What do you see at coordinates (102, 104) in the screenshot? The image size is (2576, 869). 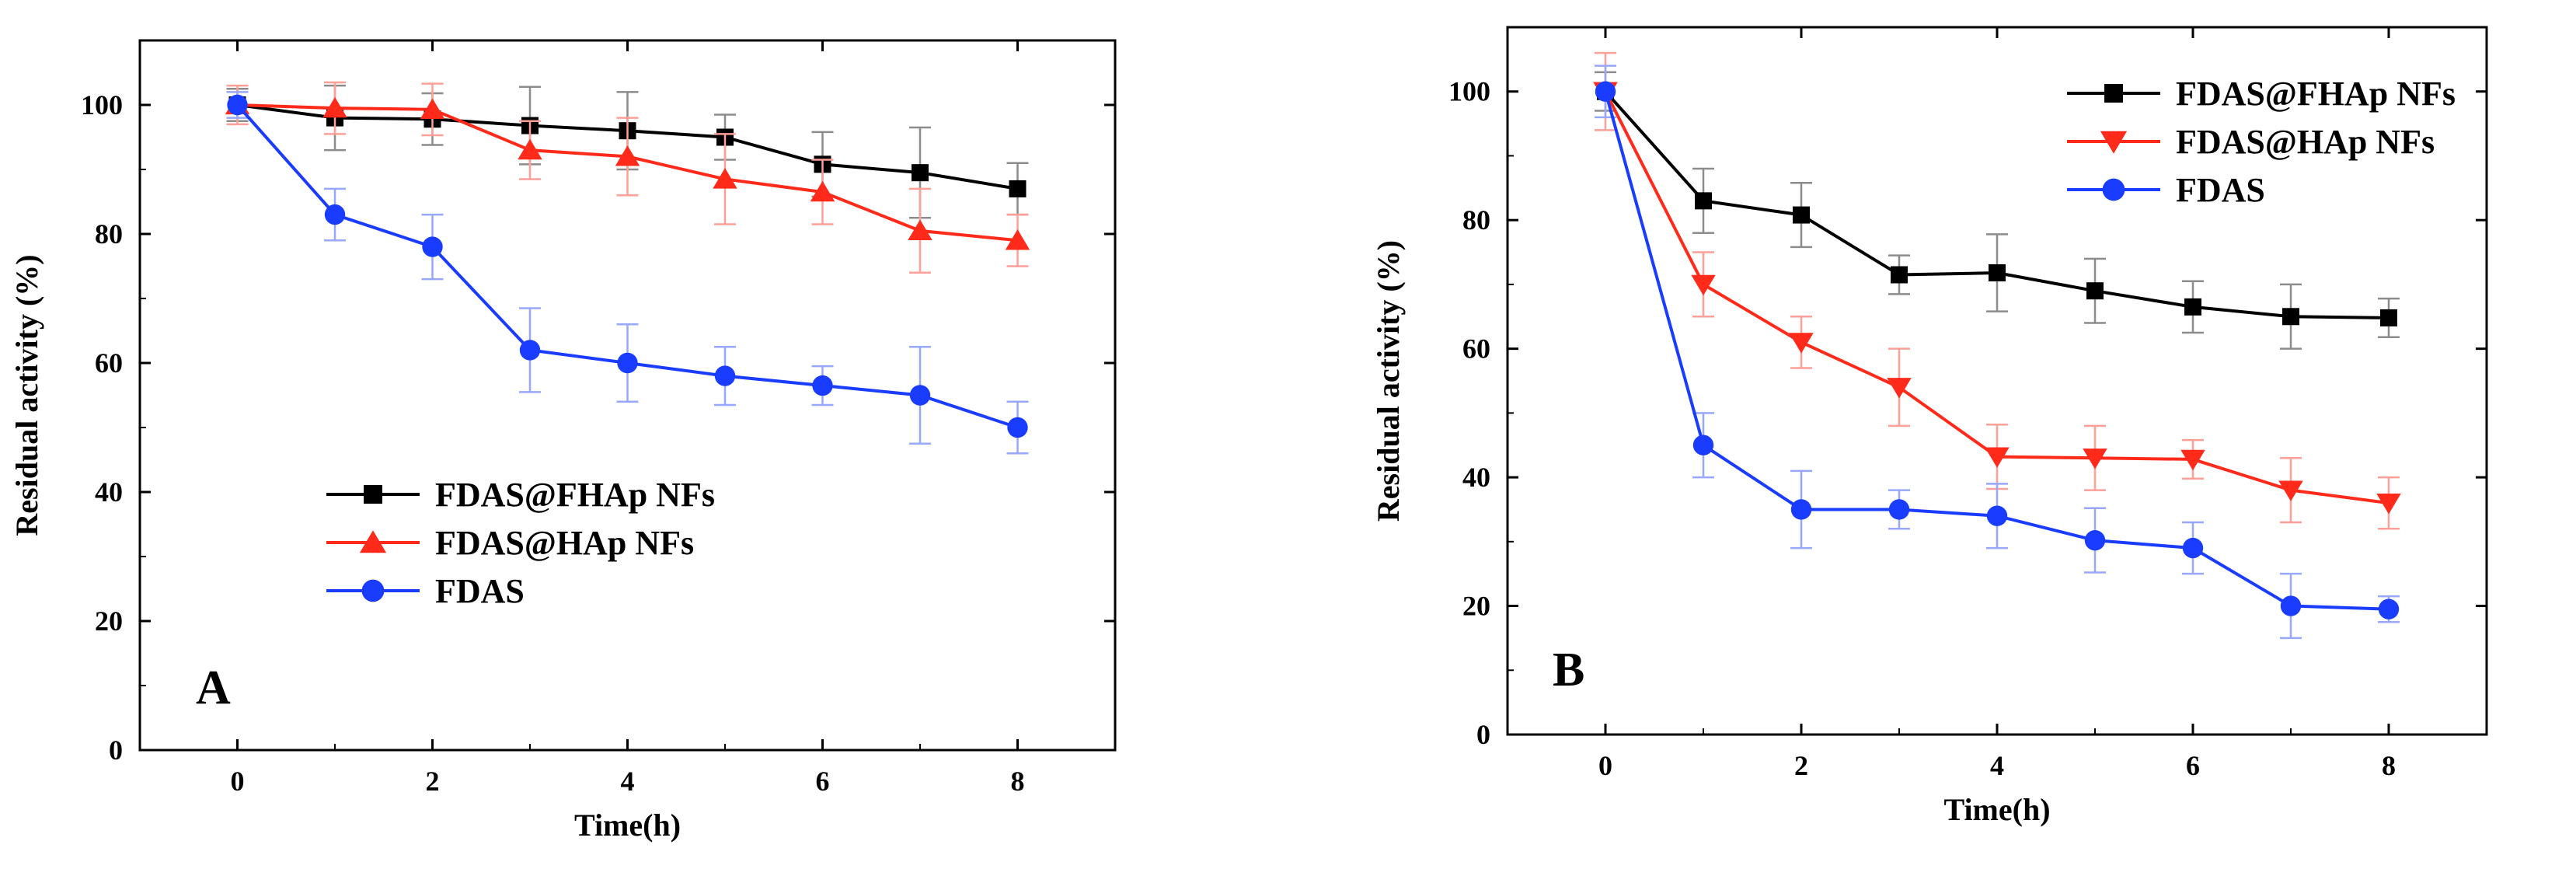 I see `panel-a-y-tick-label: 100` at bounding box center [102, 104].